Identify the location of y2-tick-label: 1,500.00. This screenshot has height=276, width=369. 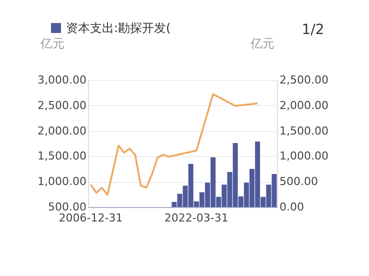
(304, 131).